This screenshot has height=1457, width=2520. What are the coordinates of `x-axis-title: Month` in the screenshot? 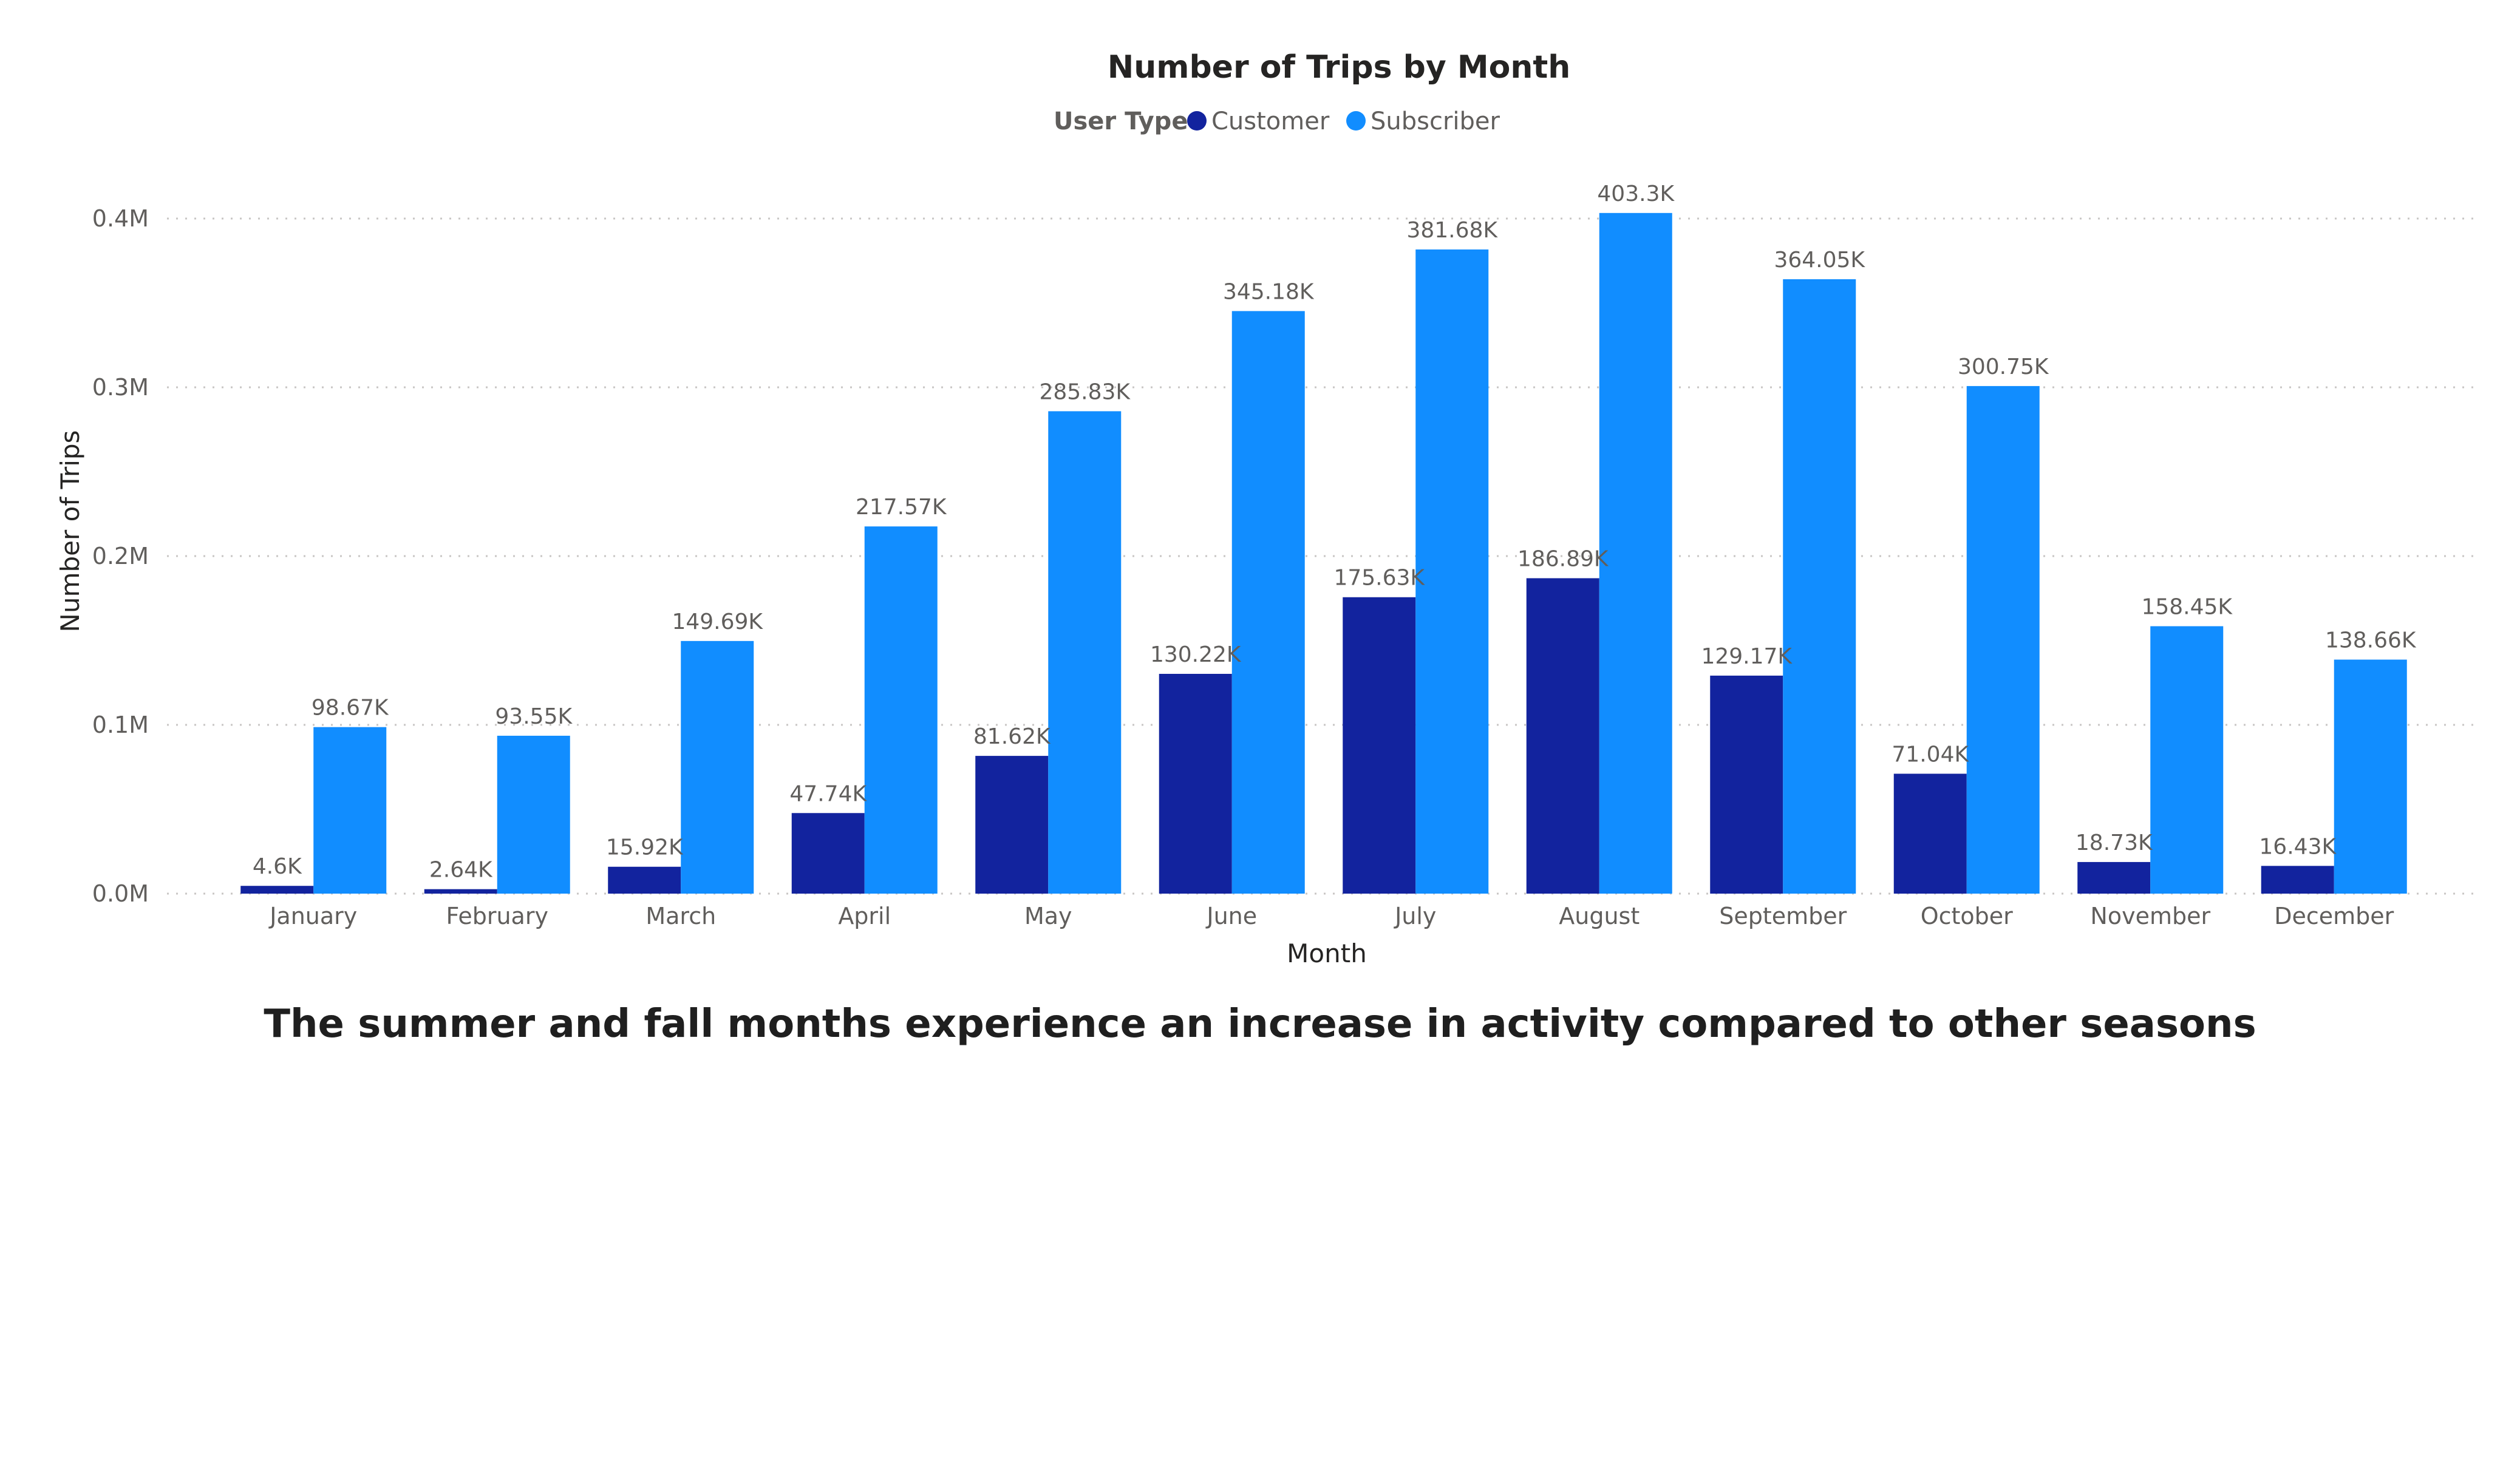 It's located at (1327, 953).